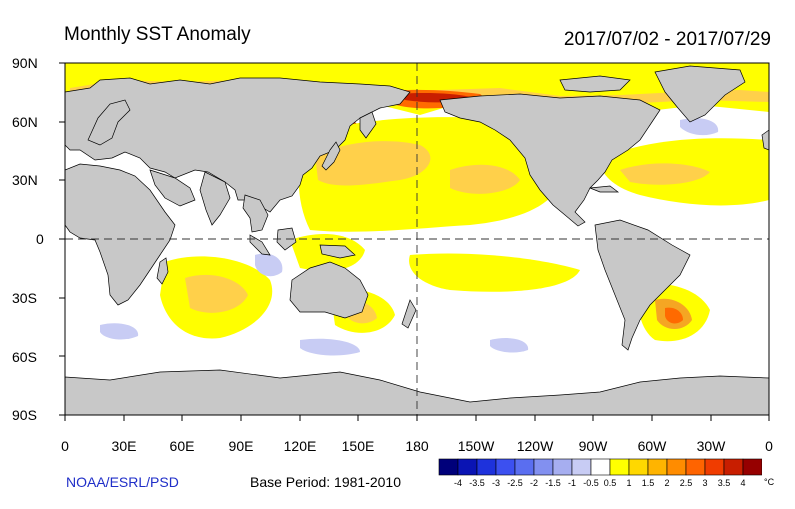 This screenshot has width=795, height=509. What do you see at coordinates (652, 446) in the screenshot?
I see `lon-label-60w: 60W` at bounding box center [652, 446].